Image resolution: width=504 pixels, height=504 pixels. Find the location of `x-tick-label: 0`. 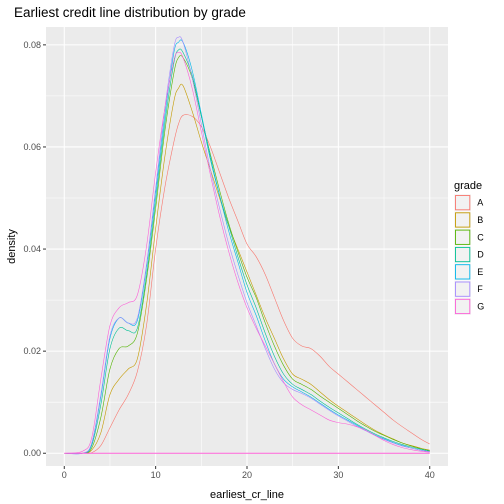

x-tick-label: 0 is located at coordinates (64, 475).